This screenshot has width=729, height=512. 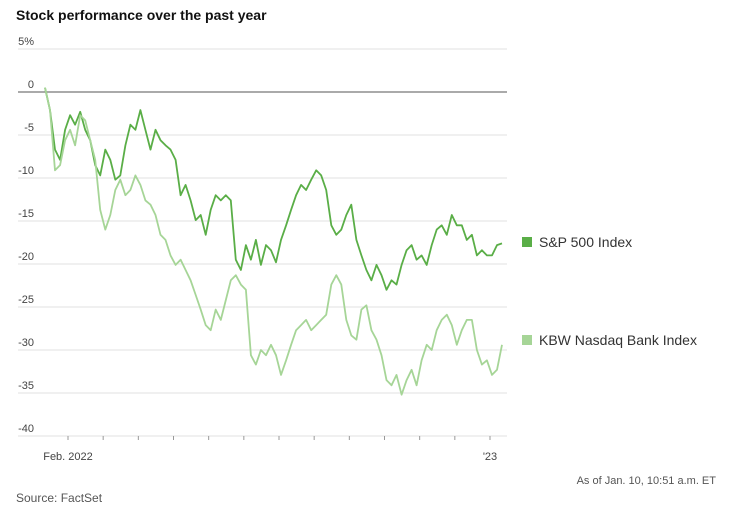 What do you see at coordinates (59, 498) in the screenshot?
I see `source: Source: FactSet` at bounding box center [59, 498].